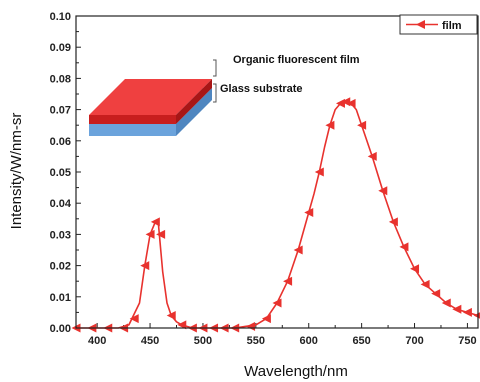  What do you see at coordinates (203, 341) in the screenshot?
I see `x-tick-label: 500` at bounding box center [203, 341].